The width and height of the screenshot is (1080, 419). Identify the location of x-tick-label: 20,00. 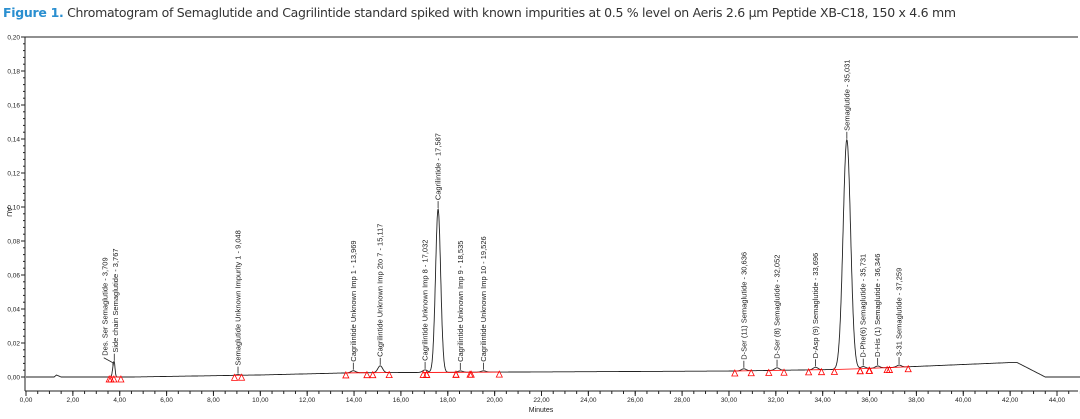
(494, 400).